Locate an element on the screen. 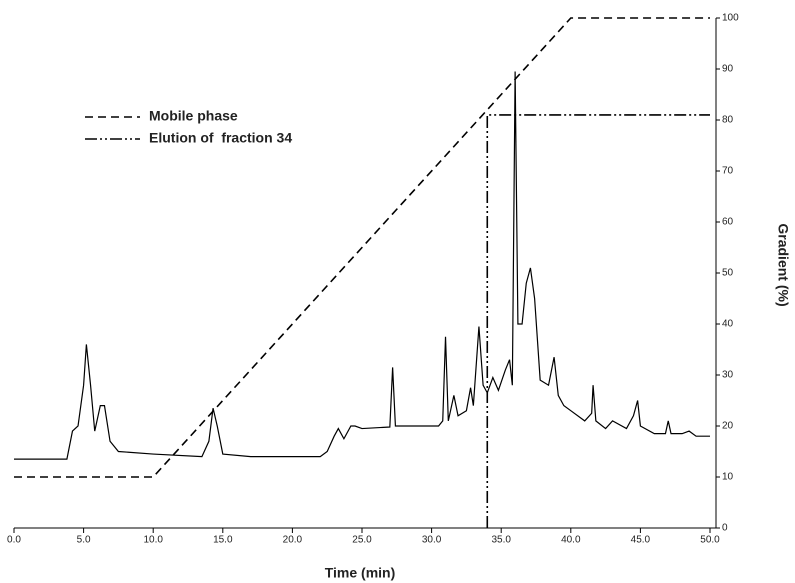 The image size is (795, 583). y2-tick-label: 100 is located at coordinates (730, 18).